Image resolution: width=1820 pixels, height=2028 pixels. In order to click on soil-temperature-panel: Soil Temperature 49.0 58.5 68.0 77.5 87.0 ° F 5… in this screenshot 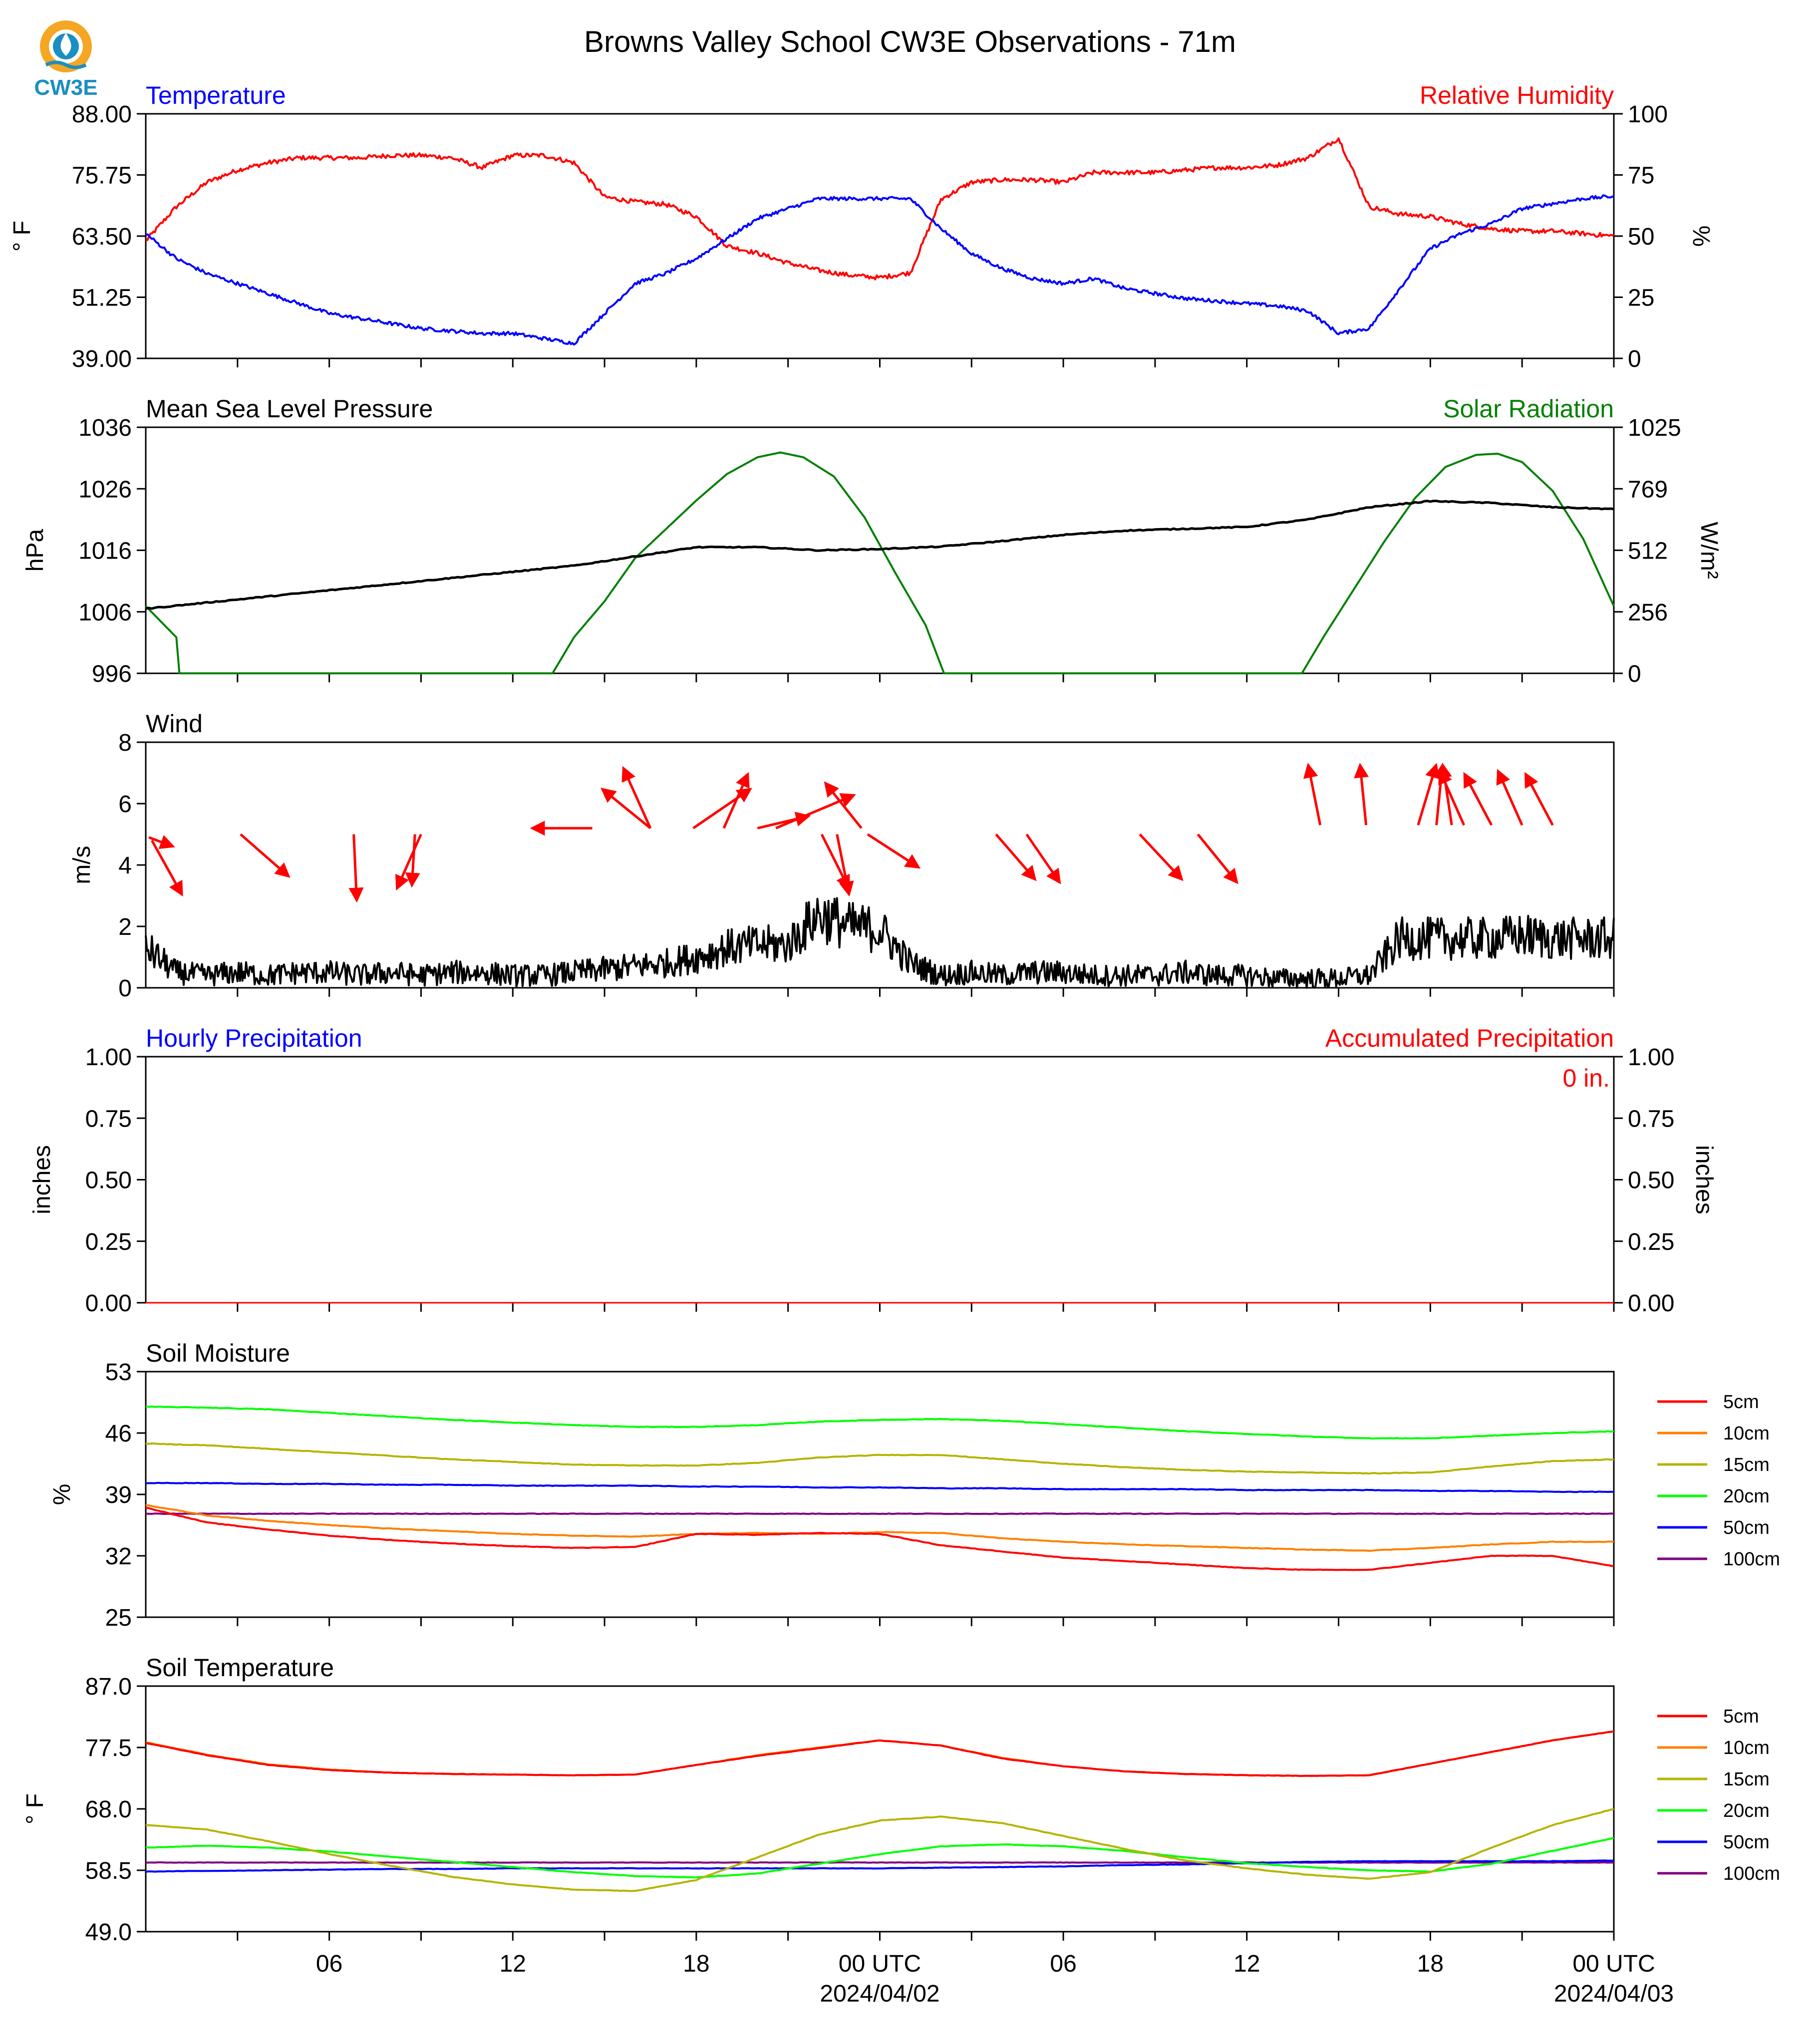, I will do `click(901, 1800)`.